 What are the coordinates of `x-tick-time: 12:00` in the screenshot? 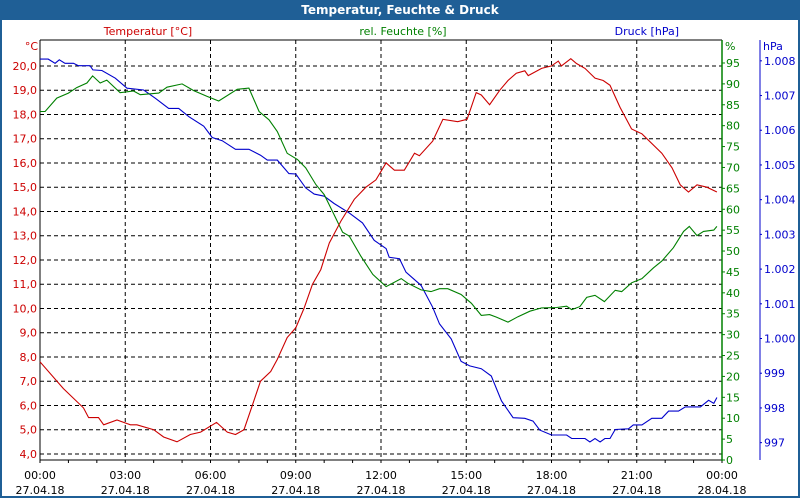 It's located at (381, 475).